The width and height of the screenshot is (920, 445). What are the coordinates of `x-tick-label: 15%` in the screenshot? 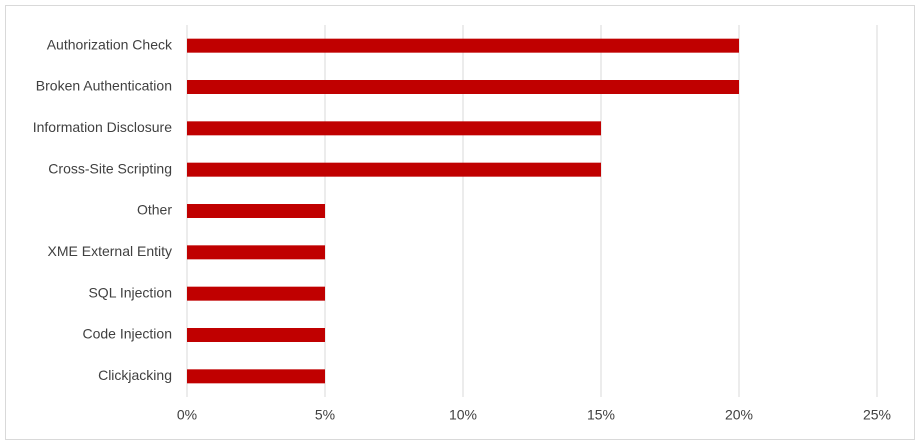 It's located at (601, 415).